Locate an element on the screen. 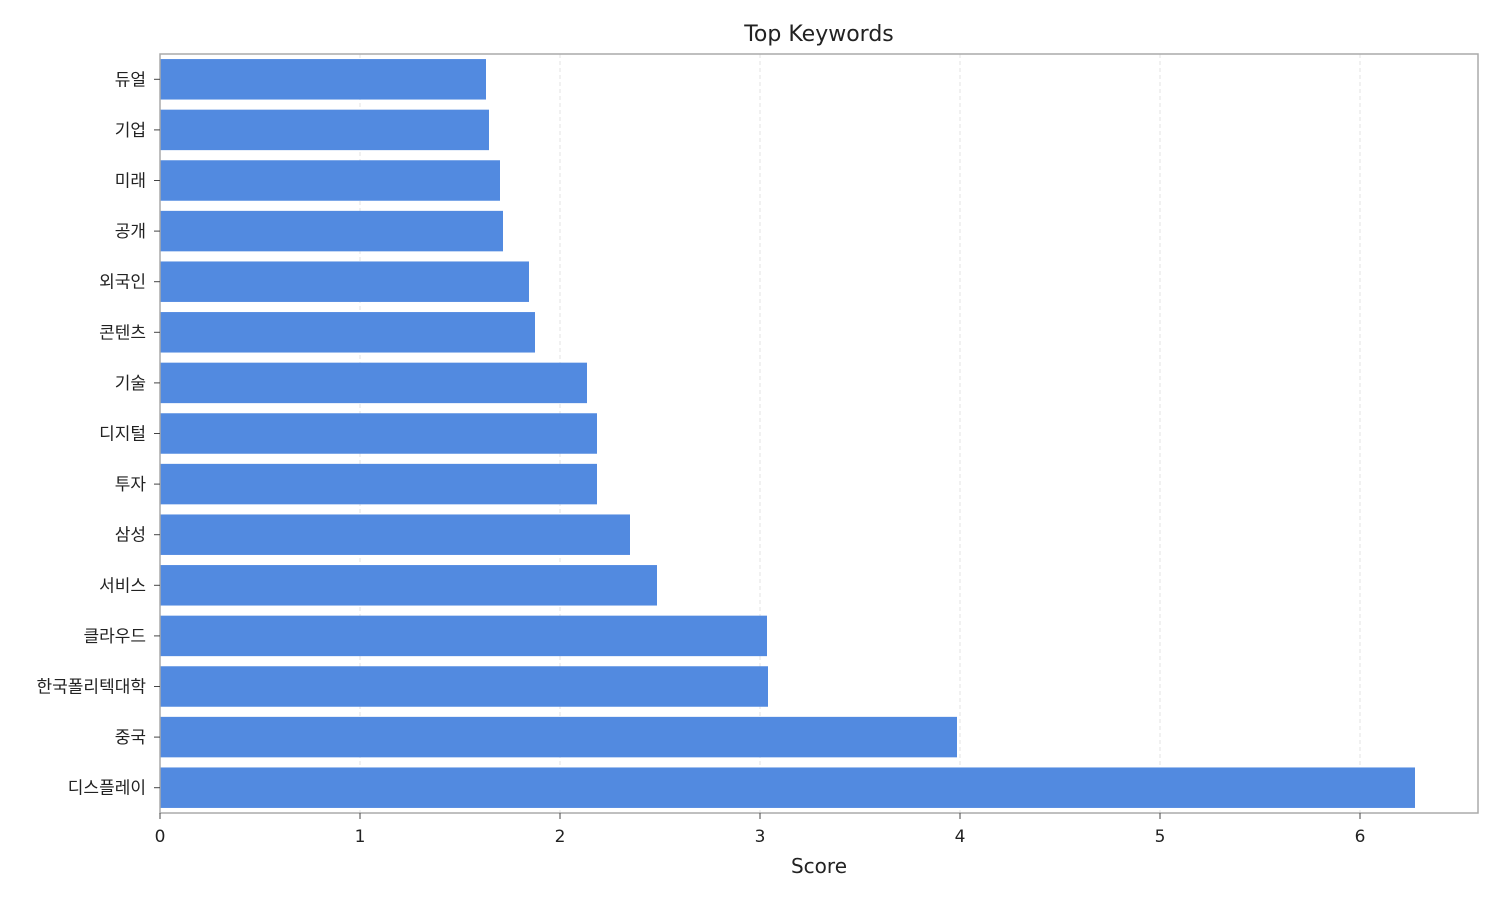 The width and height of the screenshot is (1500, 904). x-tick-label: 6 is located at coordinates (1360, 837).